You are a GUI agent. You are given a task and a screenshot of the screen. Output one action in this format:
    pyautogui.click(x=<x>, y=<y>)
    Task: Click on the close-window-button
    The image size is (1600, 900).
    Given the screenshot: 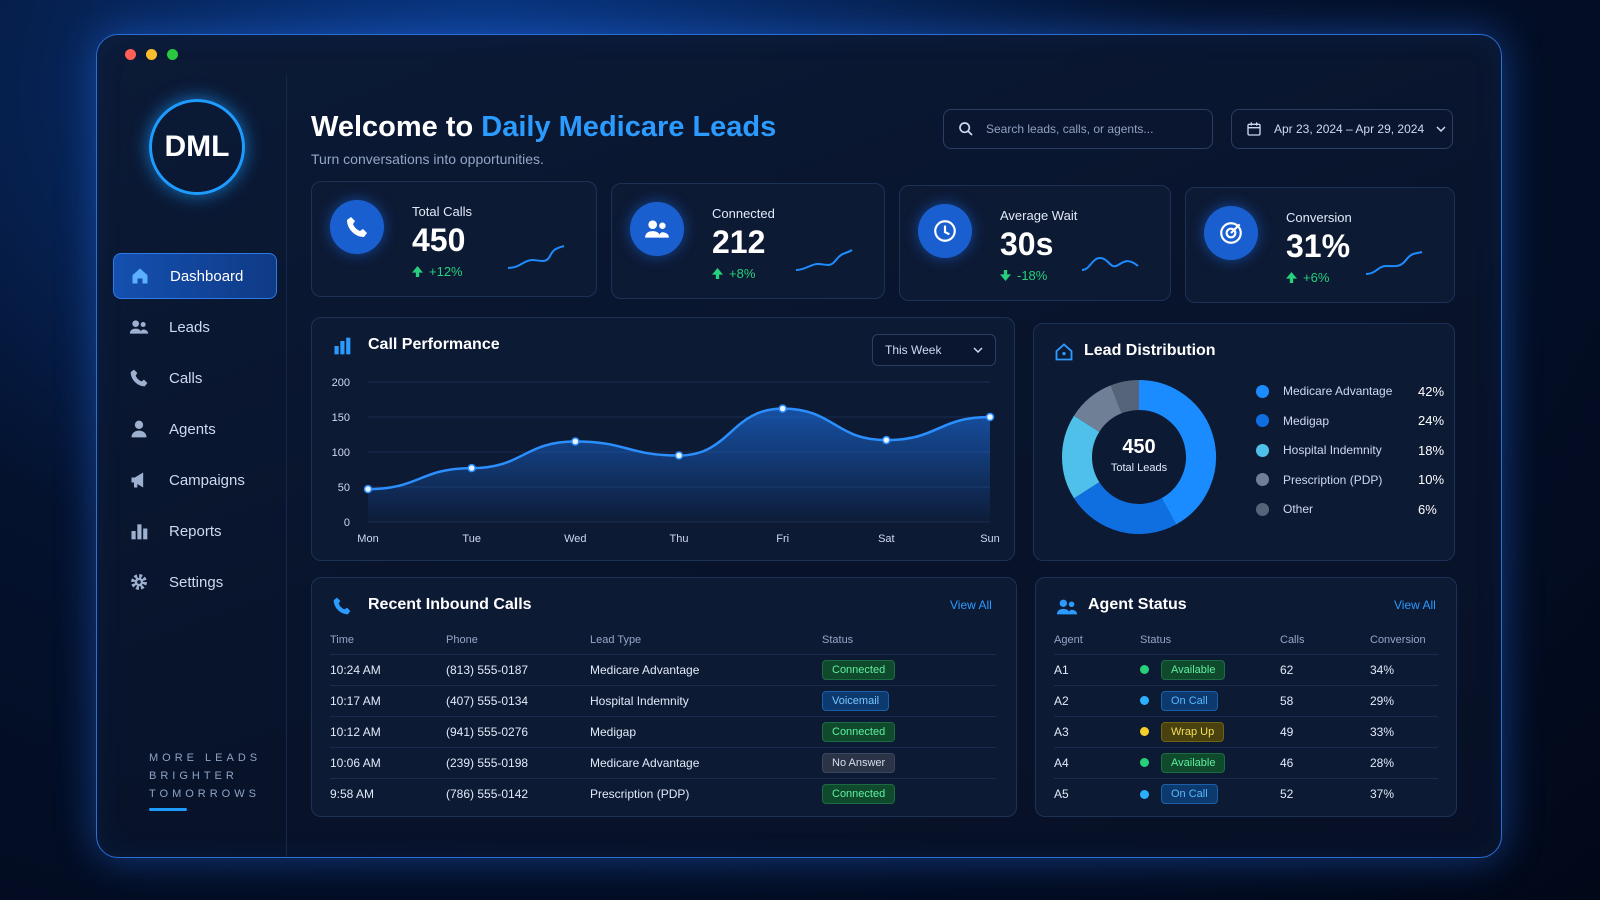 What is the action you would take?
    pyautogui.click(x=130, y=54)
    